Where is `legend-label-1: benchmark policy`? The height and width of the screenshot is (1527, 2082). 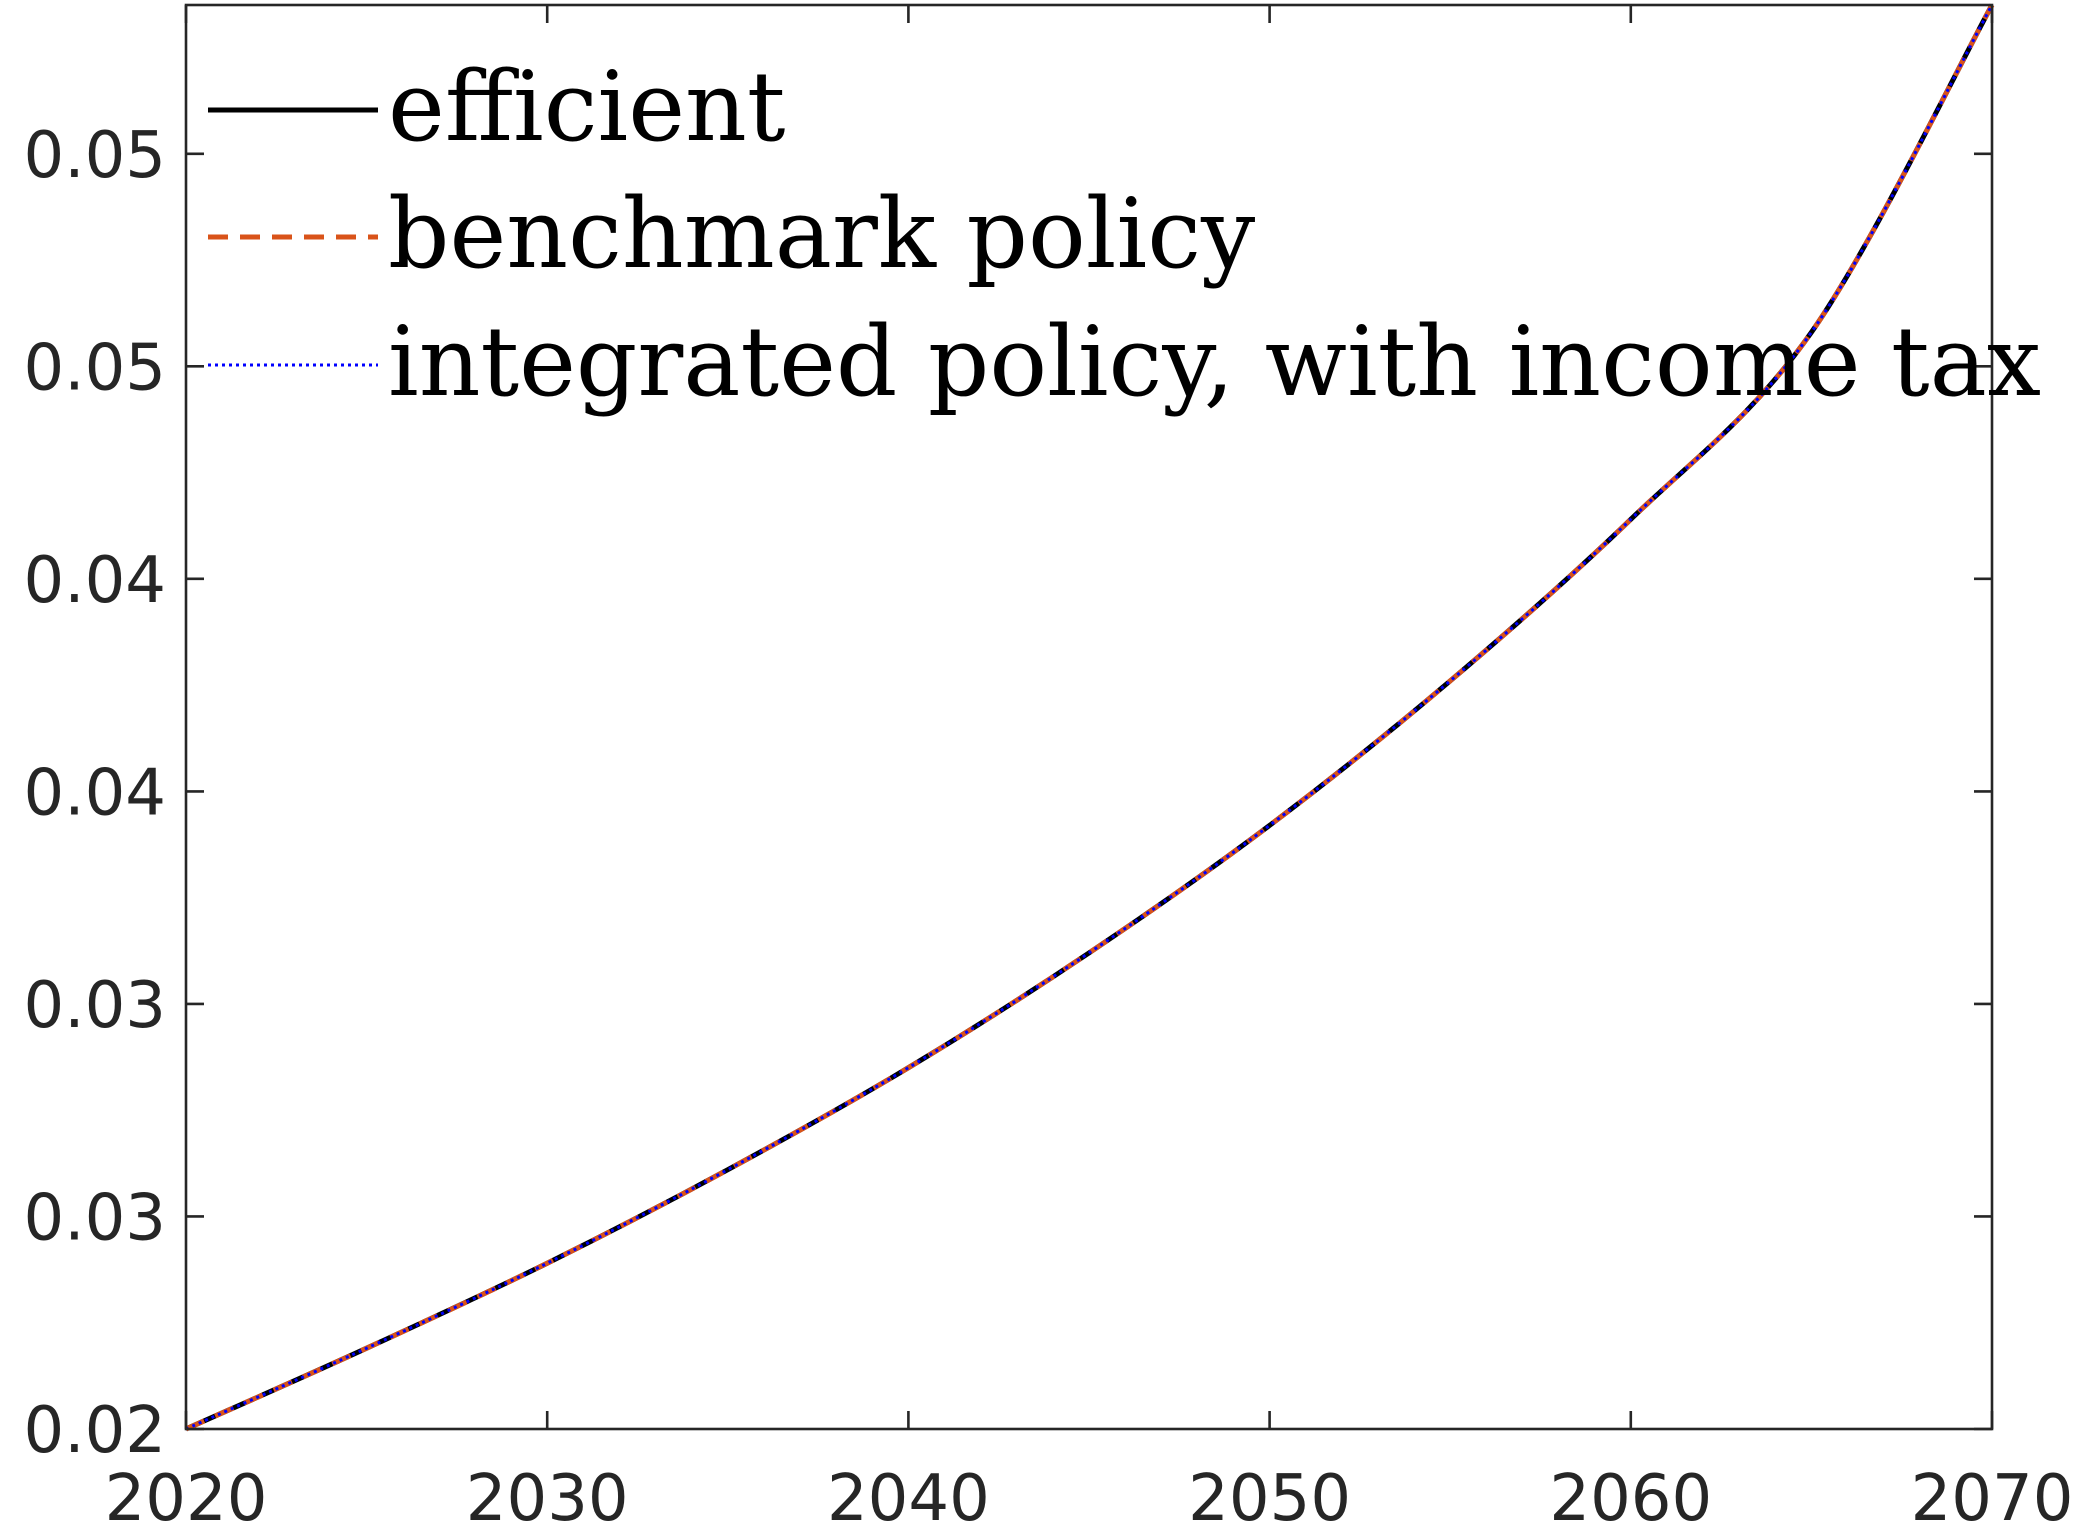
legend-label-1: benchmark policy is located at coordinates (821, 234).